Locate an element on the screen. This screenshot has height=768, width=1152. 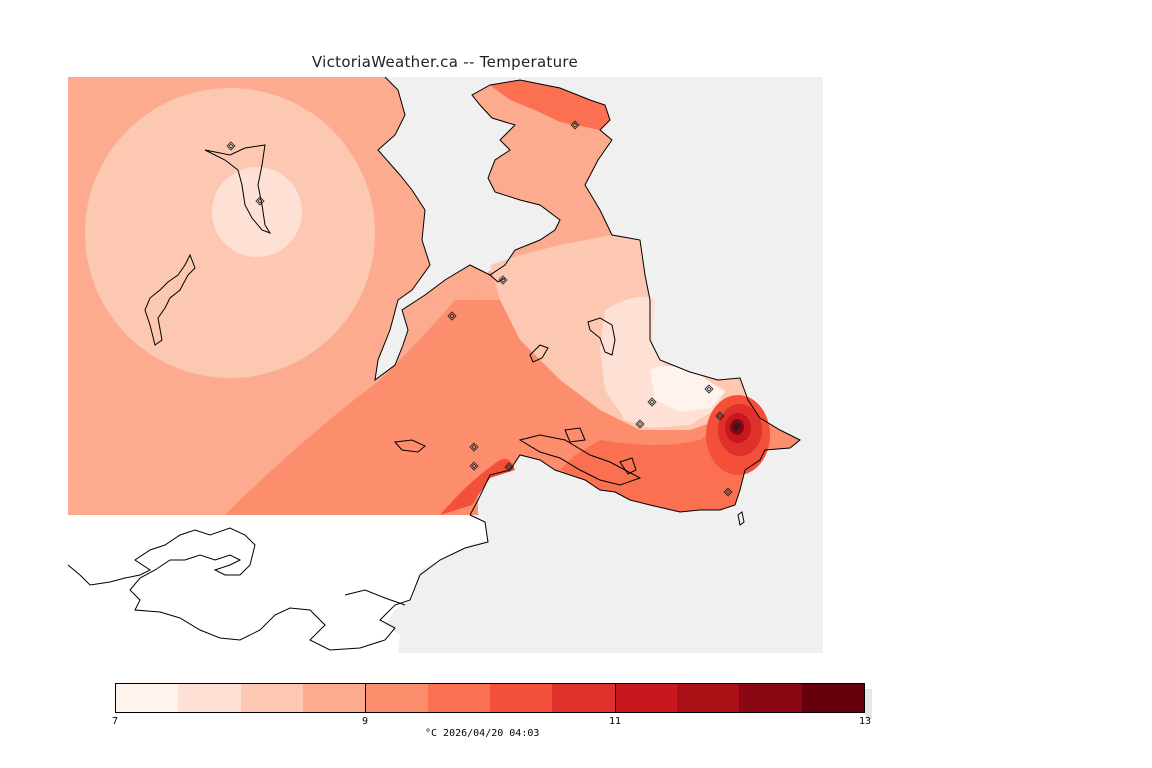
colorbar-tick-label: 7 is located at coordinates (115, 721).